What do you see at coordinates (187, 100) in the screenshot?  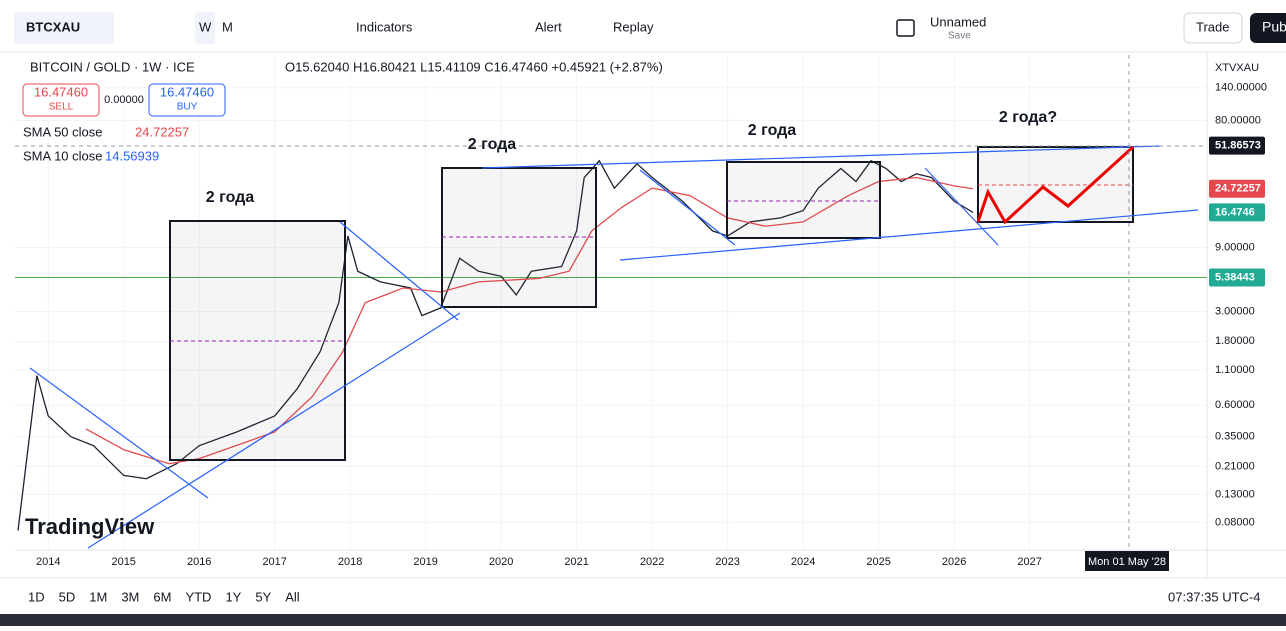 I see `buy-btn` at bounding box center [187, 100].